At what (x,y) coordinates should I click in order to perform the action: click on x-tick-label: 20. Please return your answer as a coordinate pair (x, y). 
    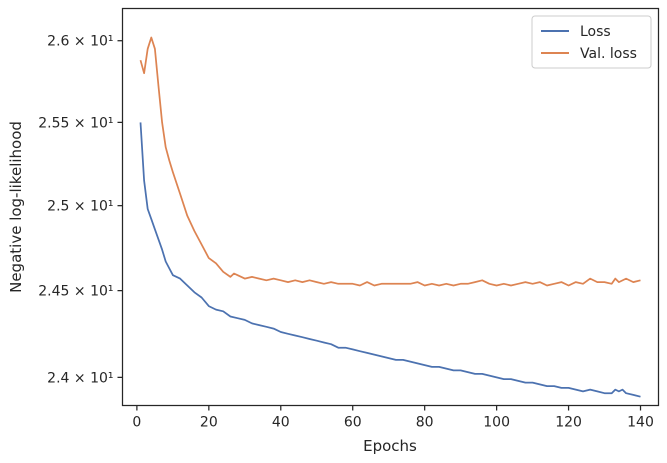
    Looking at the image, I should click on (209, 423).